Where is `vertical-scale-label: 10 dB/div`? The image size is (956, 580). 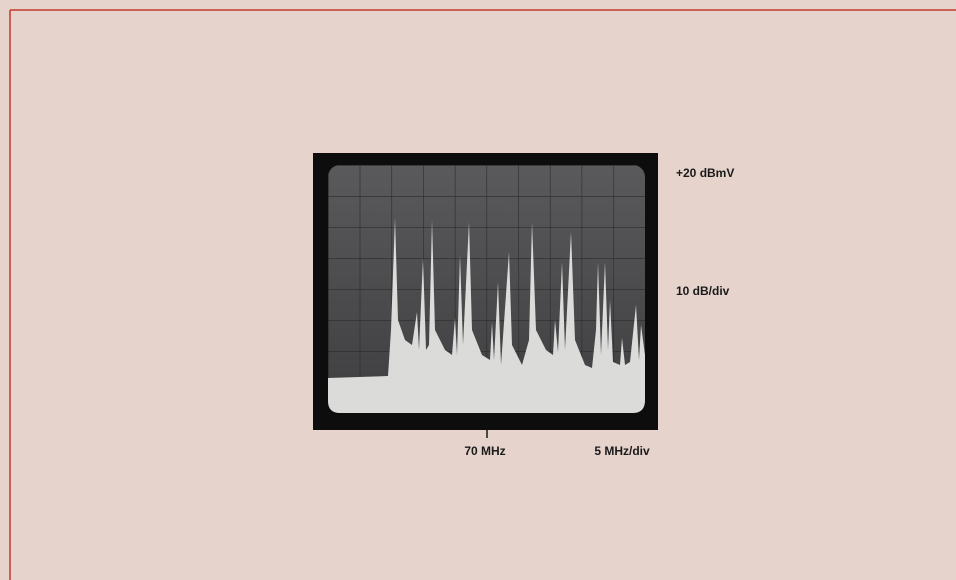
vertical-scale-label: 10 dB/div is located at coordinates (703, 291).